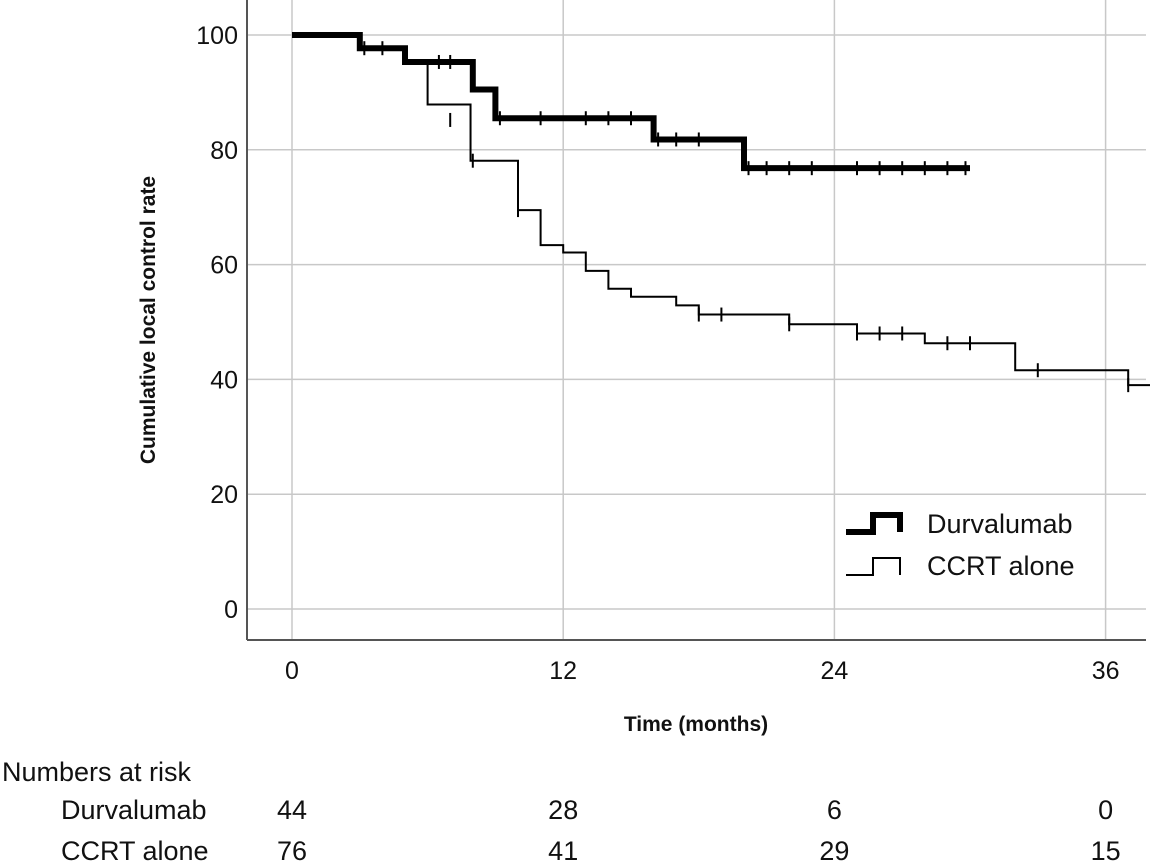 This screenshot has height=868, width=1150. I want to click on y-tick-label: 40, so click(224, 380).